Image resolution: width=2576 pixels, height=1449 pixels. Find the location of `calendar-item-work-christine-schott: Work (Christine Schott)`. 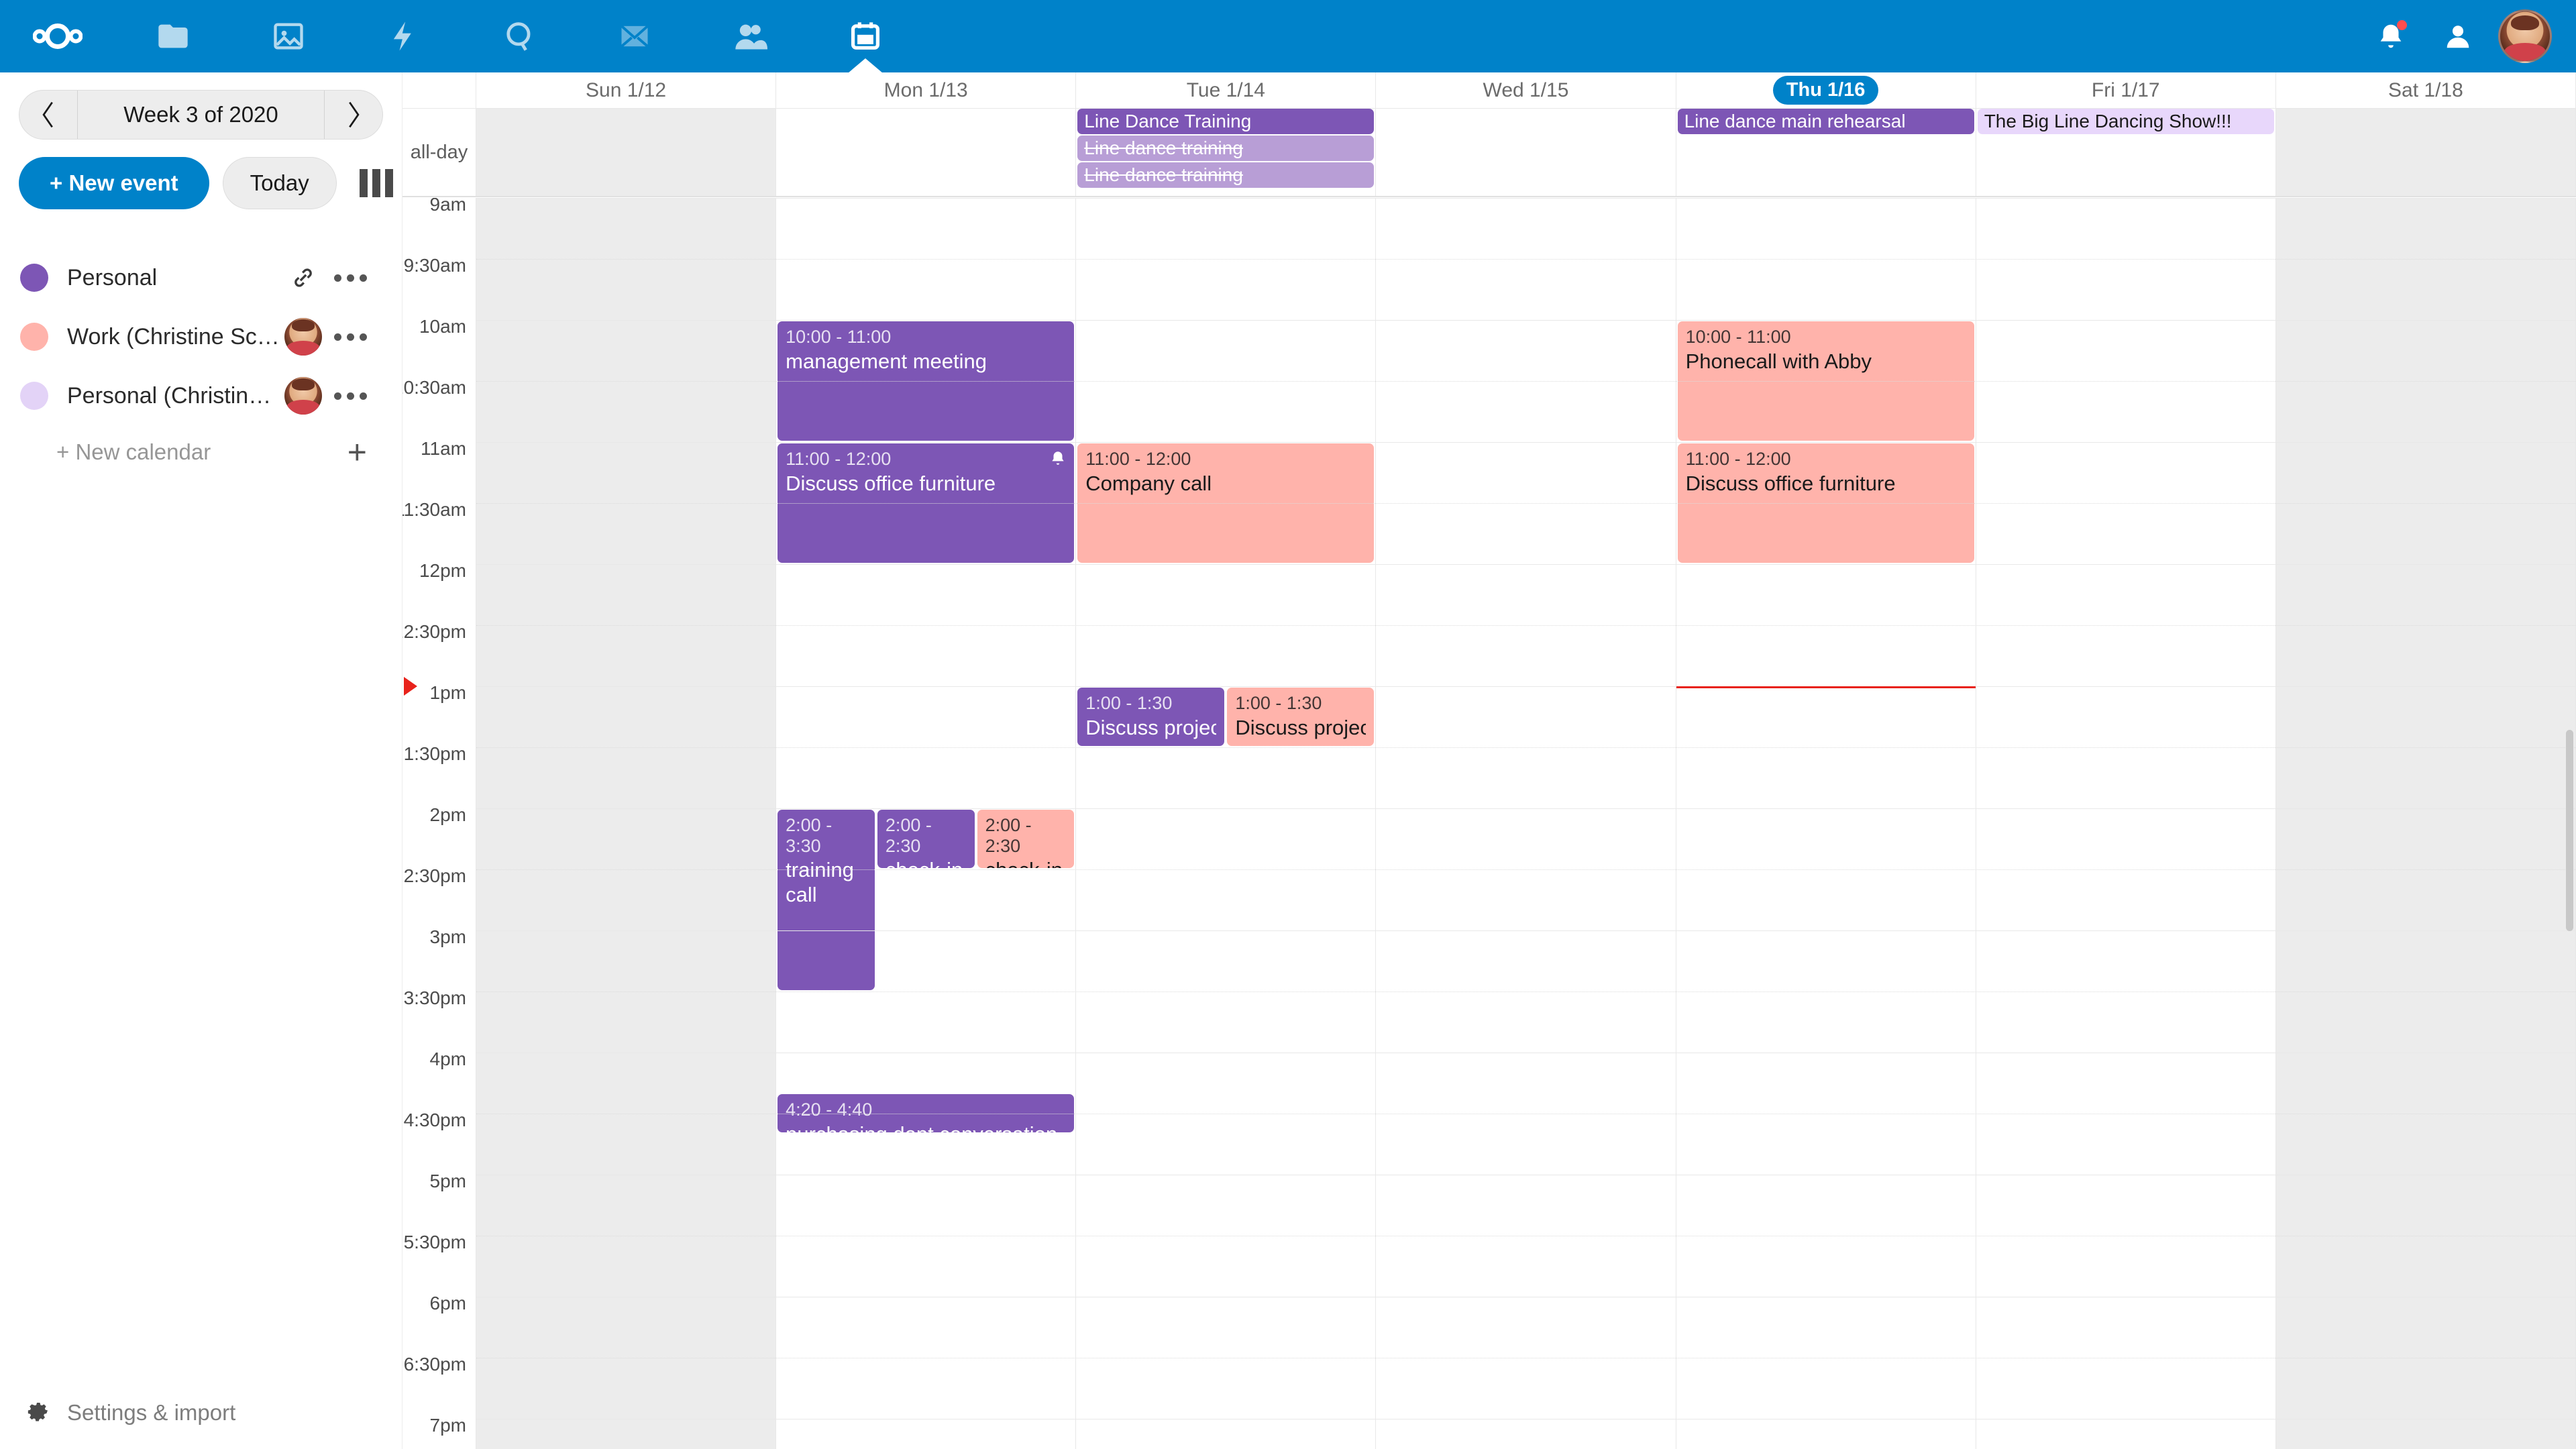

calendar-item-work-christine-schott: Work (Christine Schott) is located at coordinates (201, 336).